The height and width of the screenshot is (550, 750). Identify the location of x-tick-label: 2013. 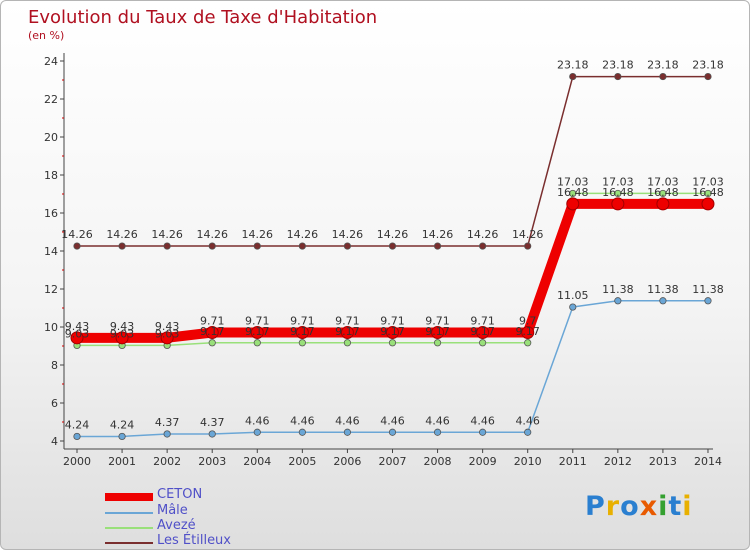
(663, 461).